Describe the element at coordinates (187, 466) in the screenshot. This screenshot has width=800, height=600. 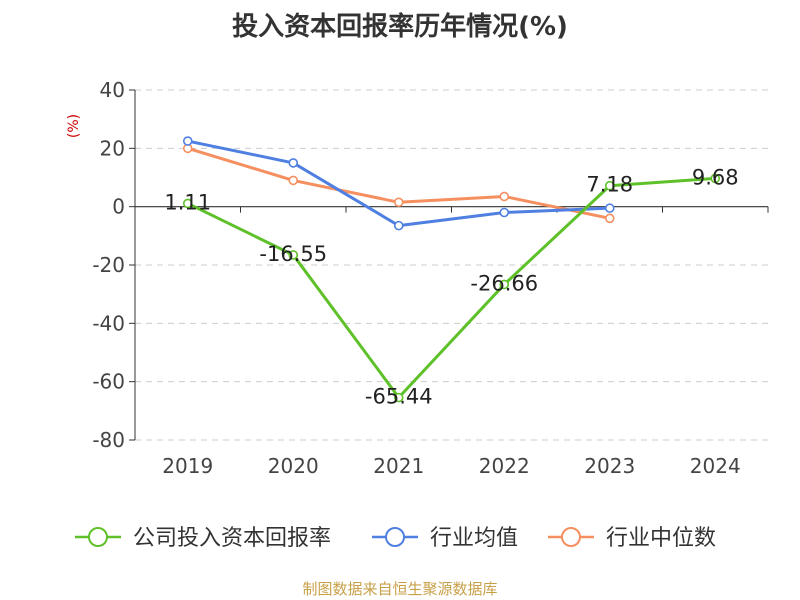
I see `x-tick-label: 2019` at that location.